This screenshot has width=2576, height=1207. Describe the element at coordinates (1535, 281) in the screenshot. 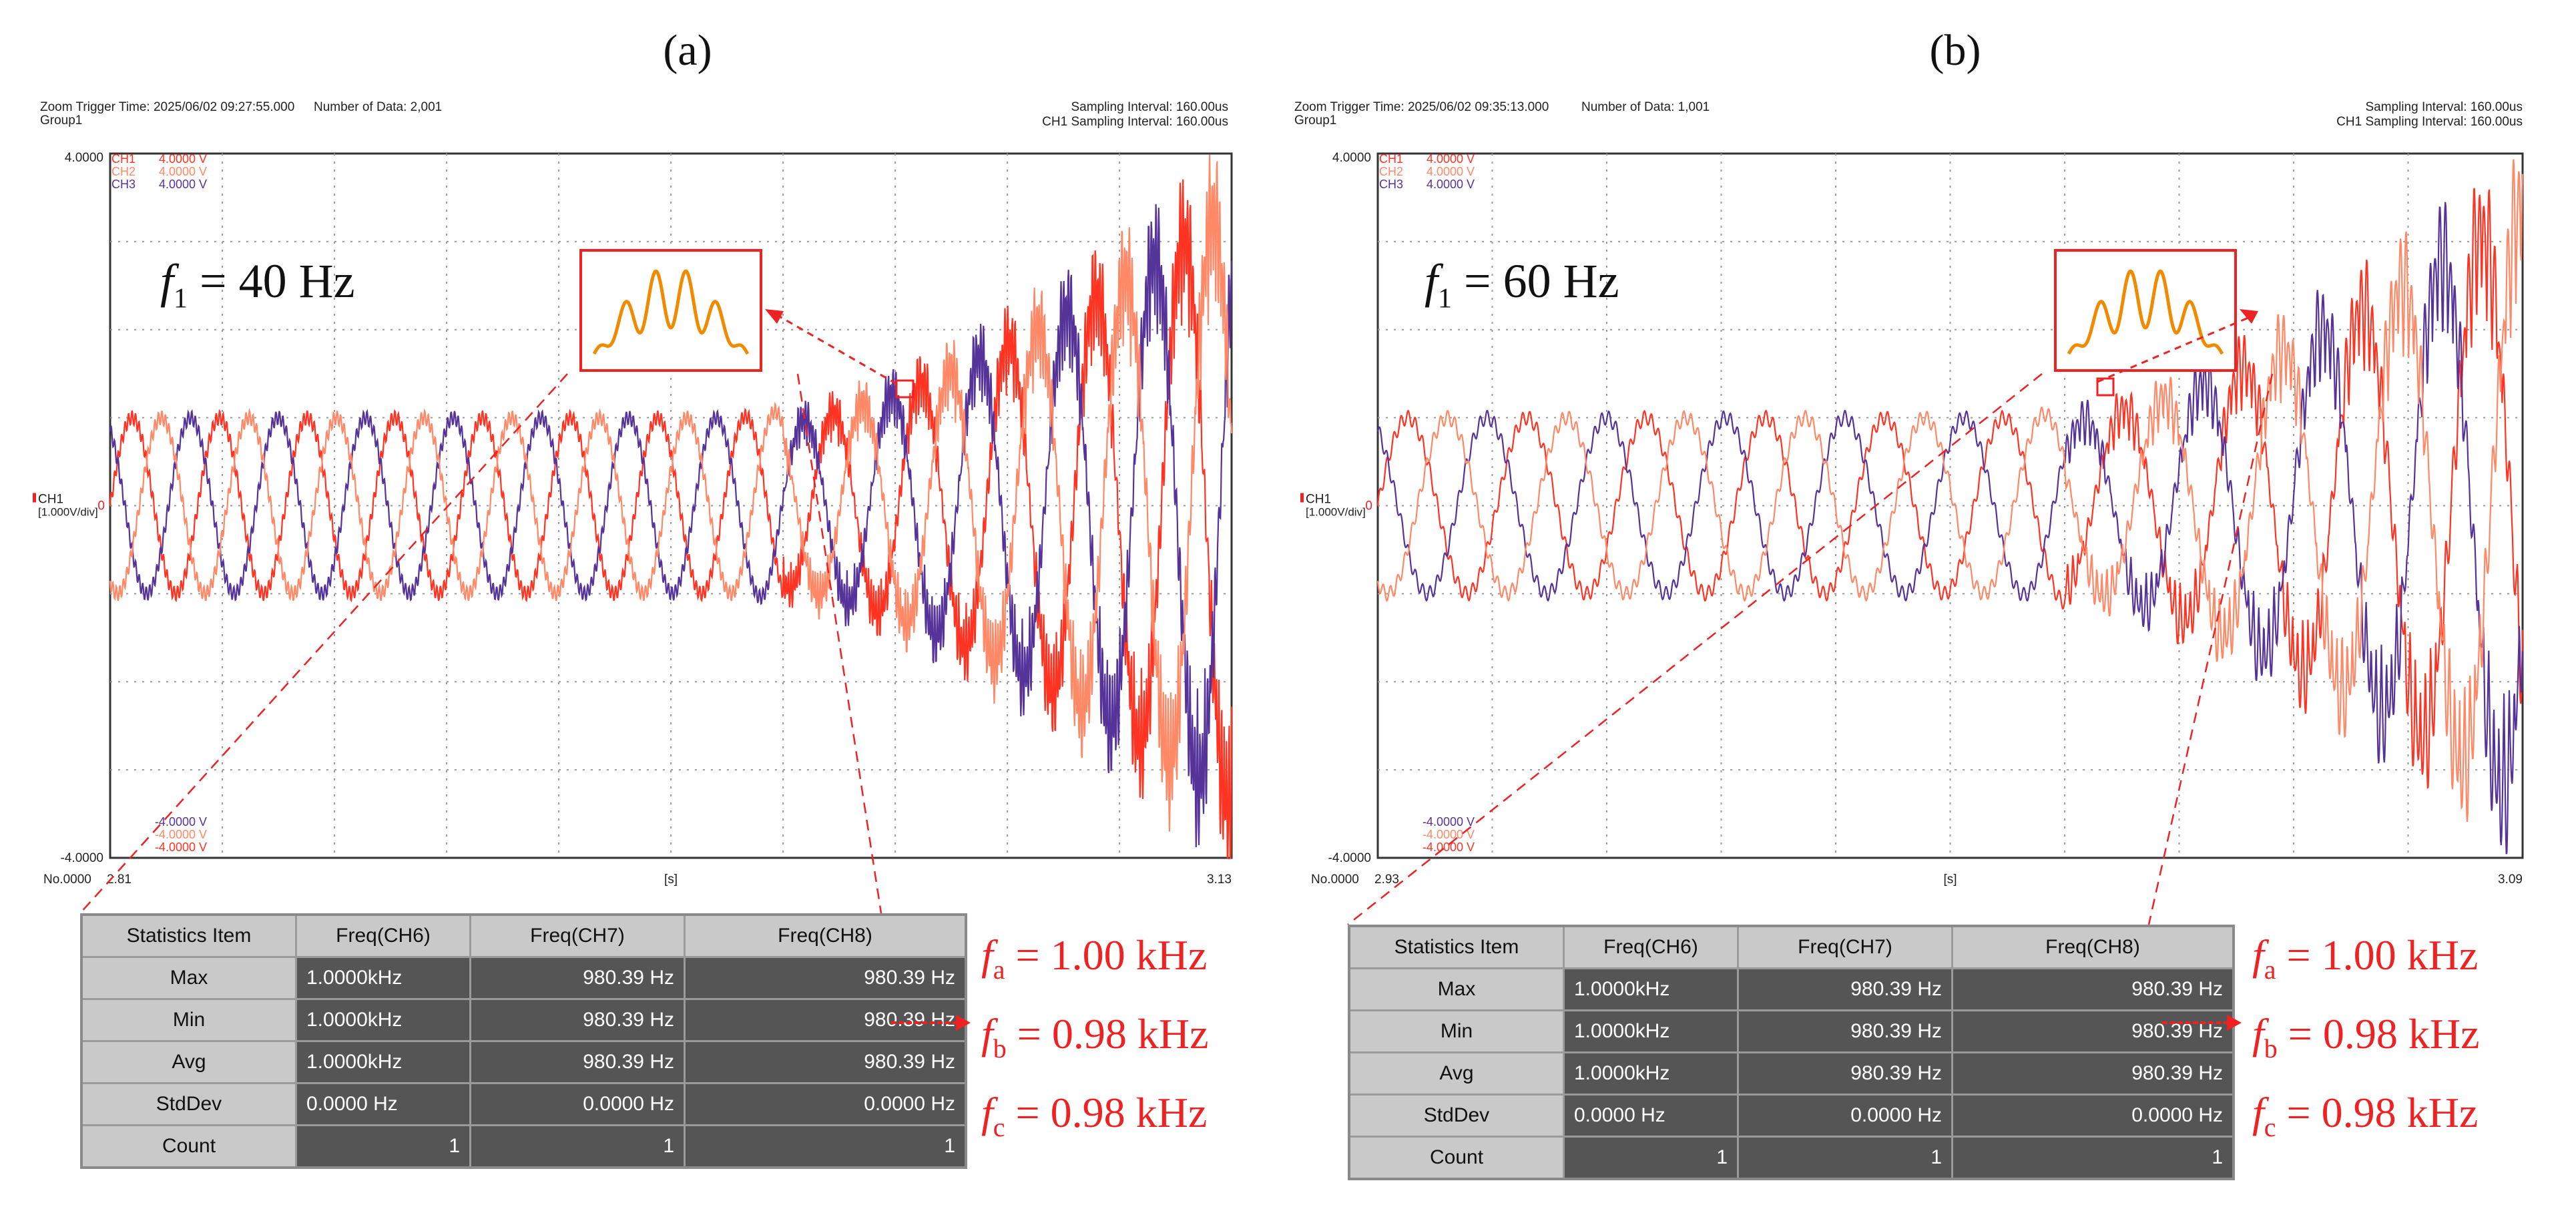

I see `freq-value: = 60 Hz` at that location.